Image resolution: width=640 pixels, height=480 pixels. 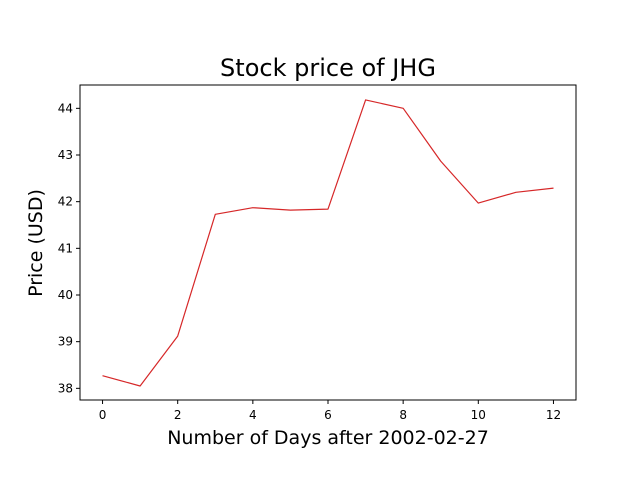 What do you see at coordinates (328, 415) in the screenshot?
I see `x-tick-label: 6` at bounding box center [328, 415].